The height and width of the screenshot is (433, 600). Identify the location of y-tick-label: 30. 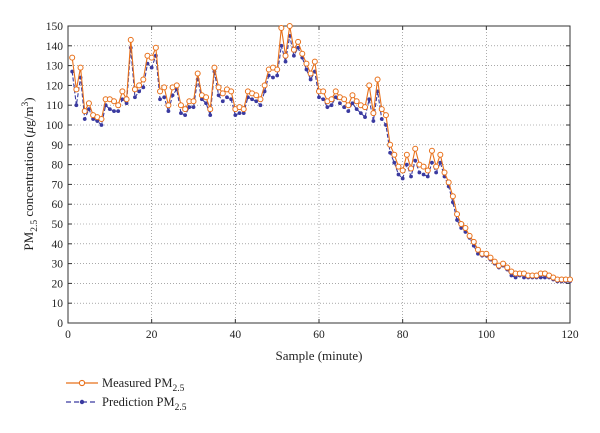
(58, 265).